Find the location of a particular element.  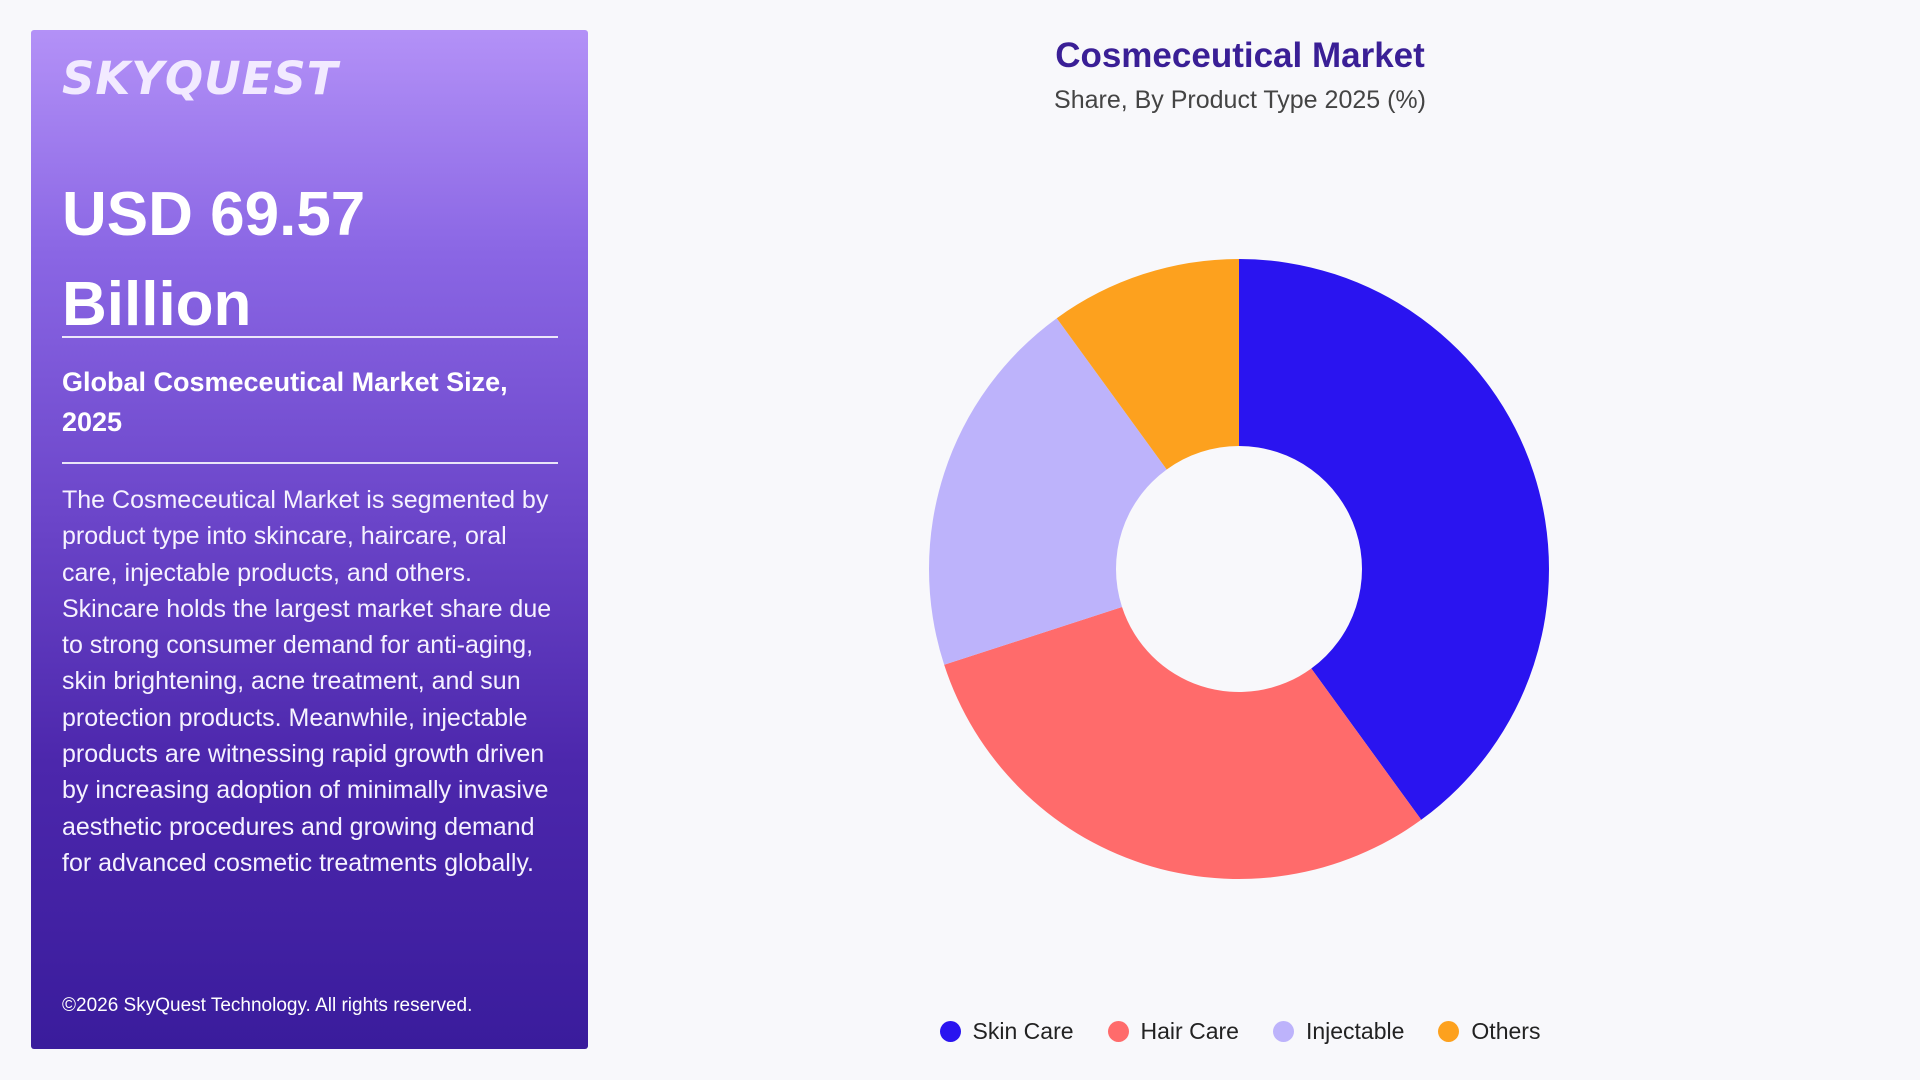

donut-slice-injectable is located at coordinates (1048, 491).